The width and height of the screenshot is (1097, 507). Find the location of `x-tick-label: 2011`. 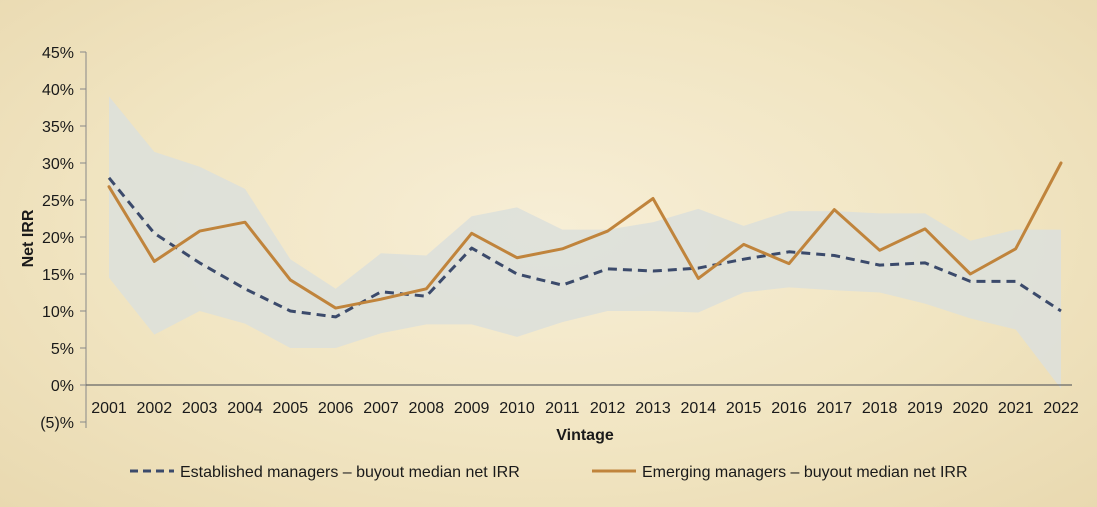

x-tick-label: 2011 is located at coordinates (562, 408).